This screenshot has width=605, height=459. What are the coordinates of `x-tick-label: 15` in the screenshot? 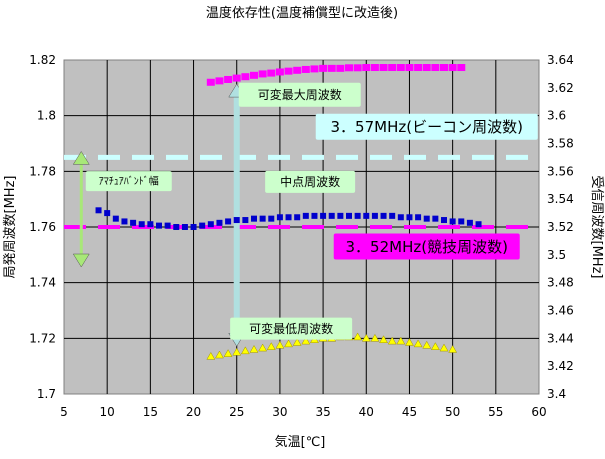 It's located at (150, 412).